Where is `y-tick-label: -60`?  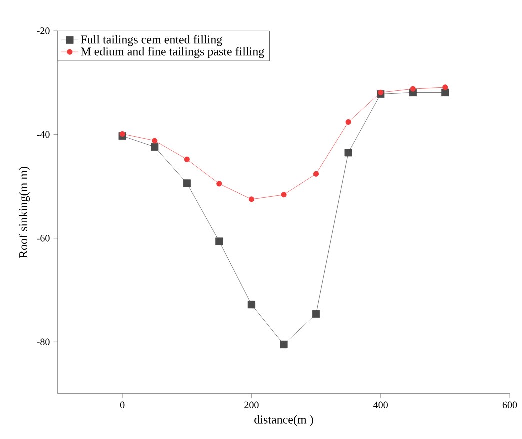
y-tick-label: -60 is located at coordinates (43, 238).